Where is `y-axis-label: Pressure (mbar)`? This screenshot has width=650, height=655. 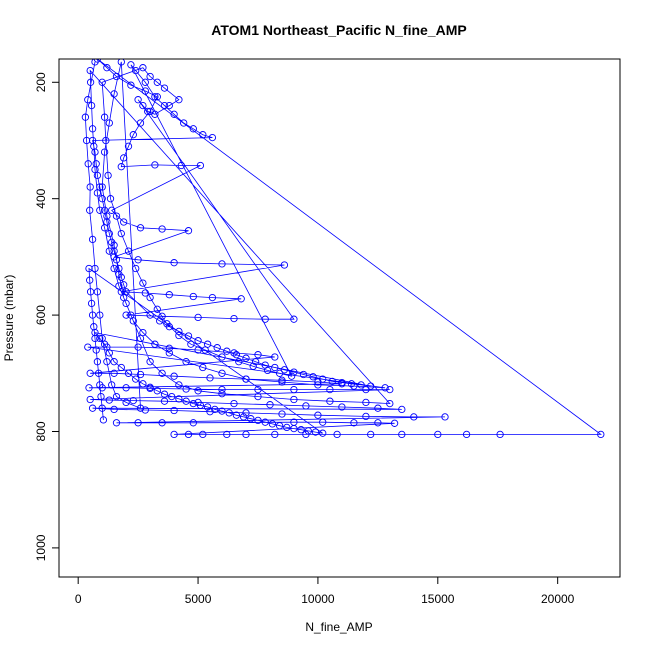
y-axis-label: Pressure (mbar) is located at coordinates (9, 318).